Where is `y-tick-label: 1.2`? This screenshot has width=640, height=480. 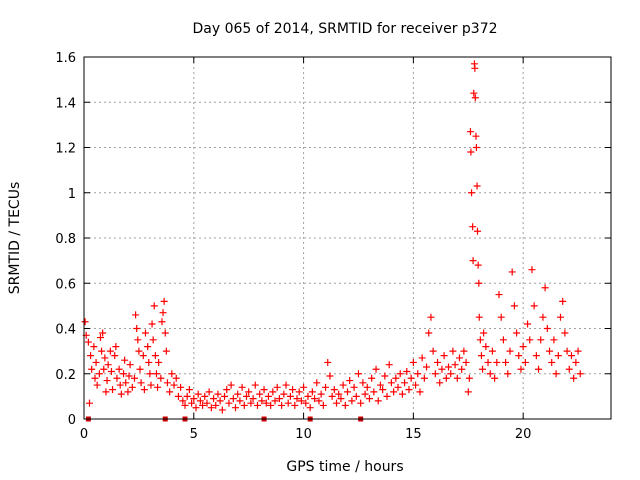
y-tick-label: 1.2 is located at coordinates (65, 149).